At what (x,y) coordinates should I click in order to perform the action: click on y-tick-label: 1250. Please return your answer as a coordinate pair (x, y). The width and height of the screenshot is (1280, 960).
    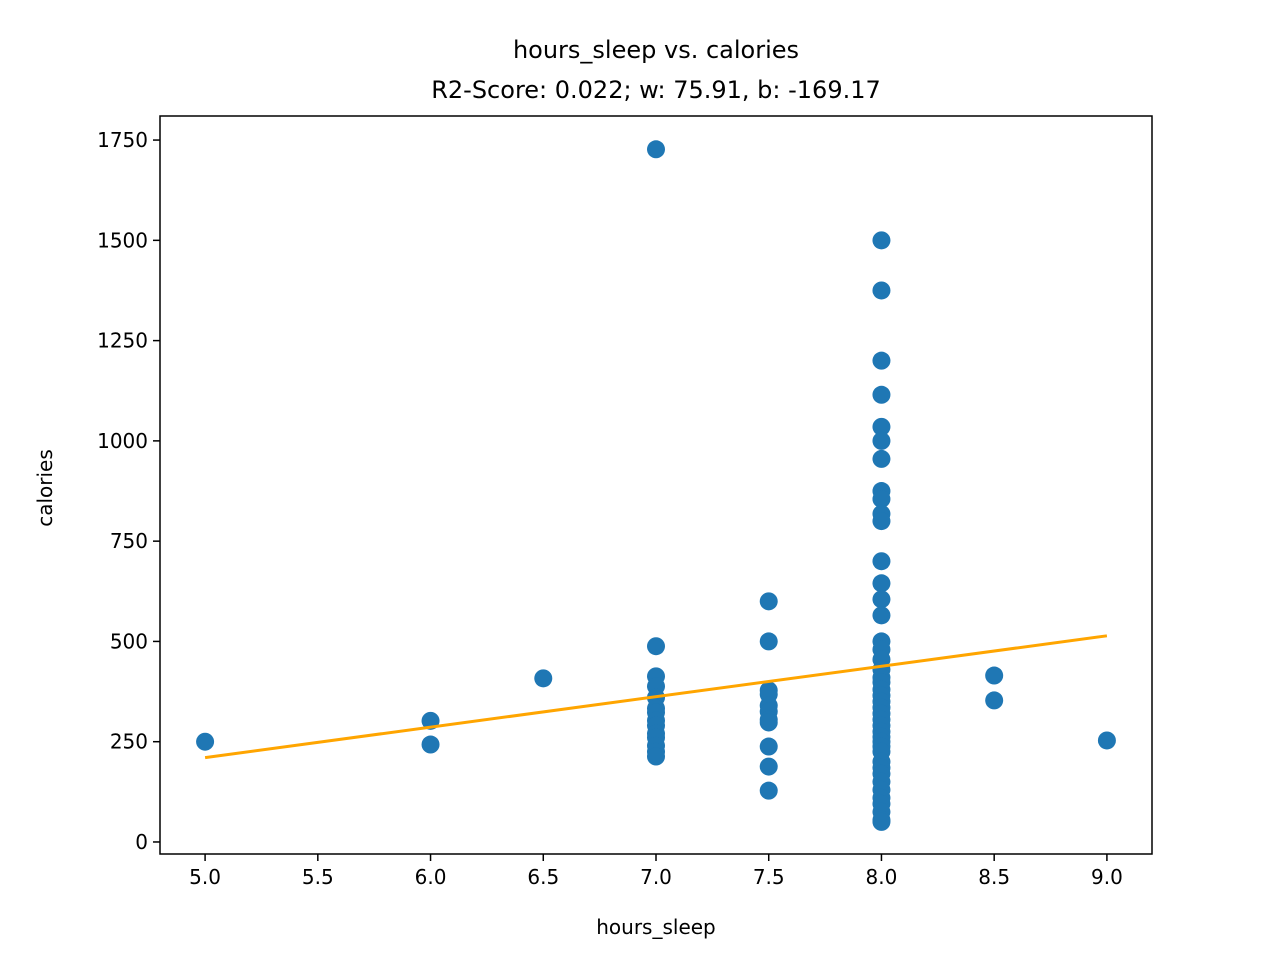
    Looking at the image, I should click on (122, 341).